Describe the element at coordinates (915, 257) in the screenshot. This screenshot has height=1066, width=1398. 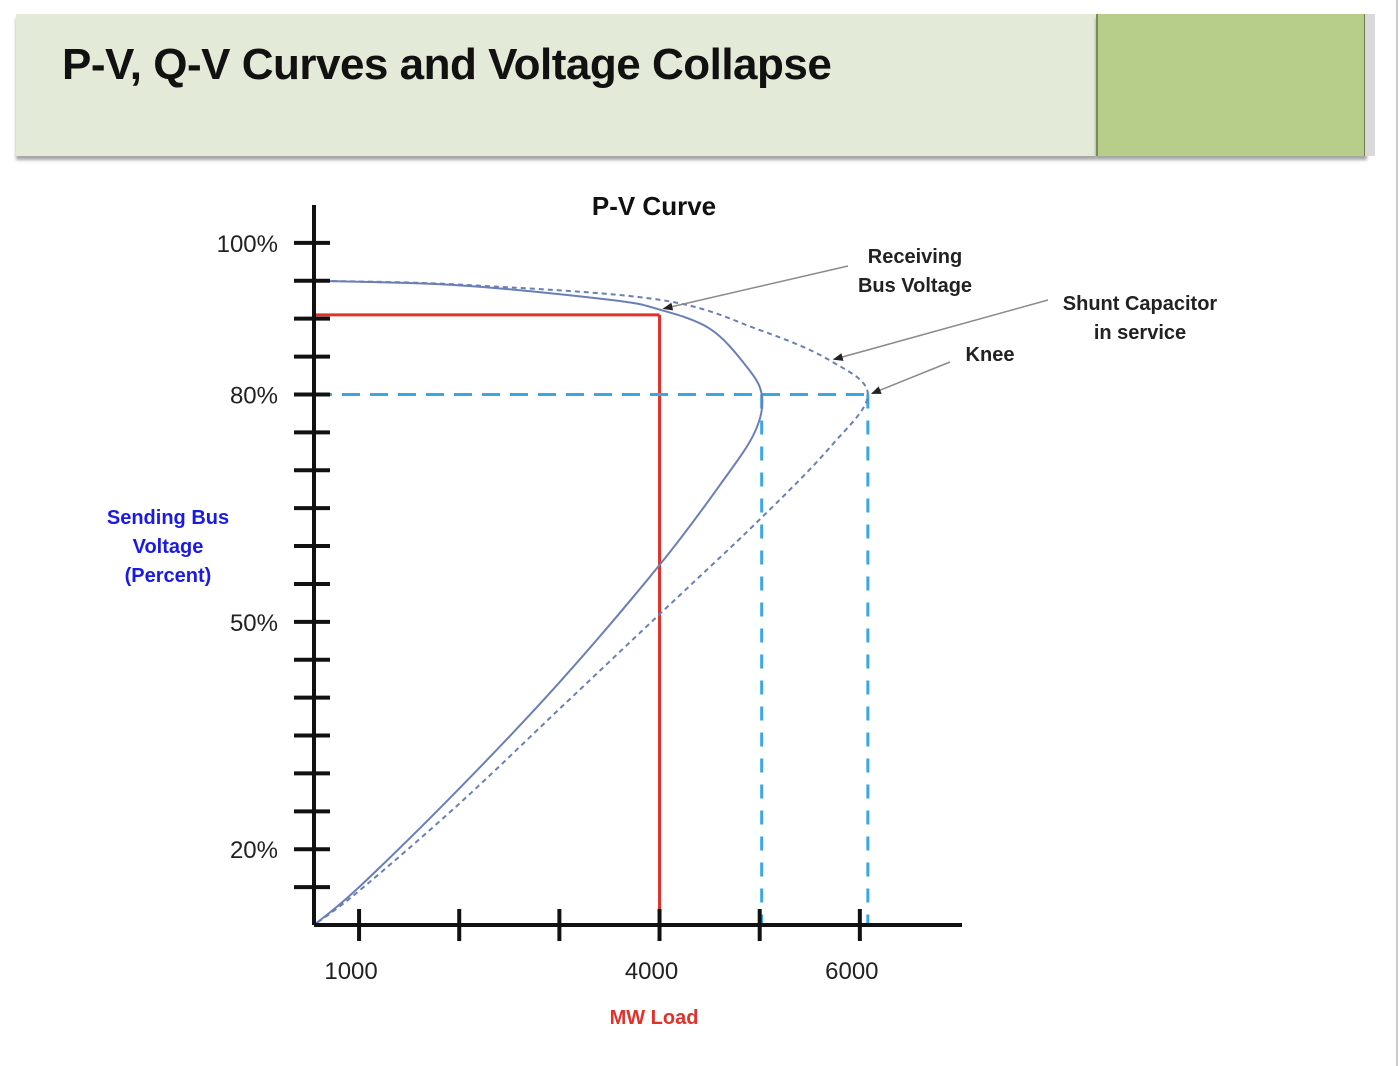
I see `annotation-receiving-line-1: Receiving` at that location.